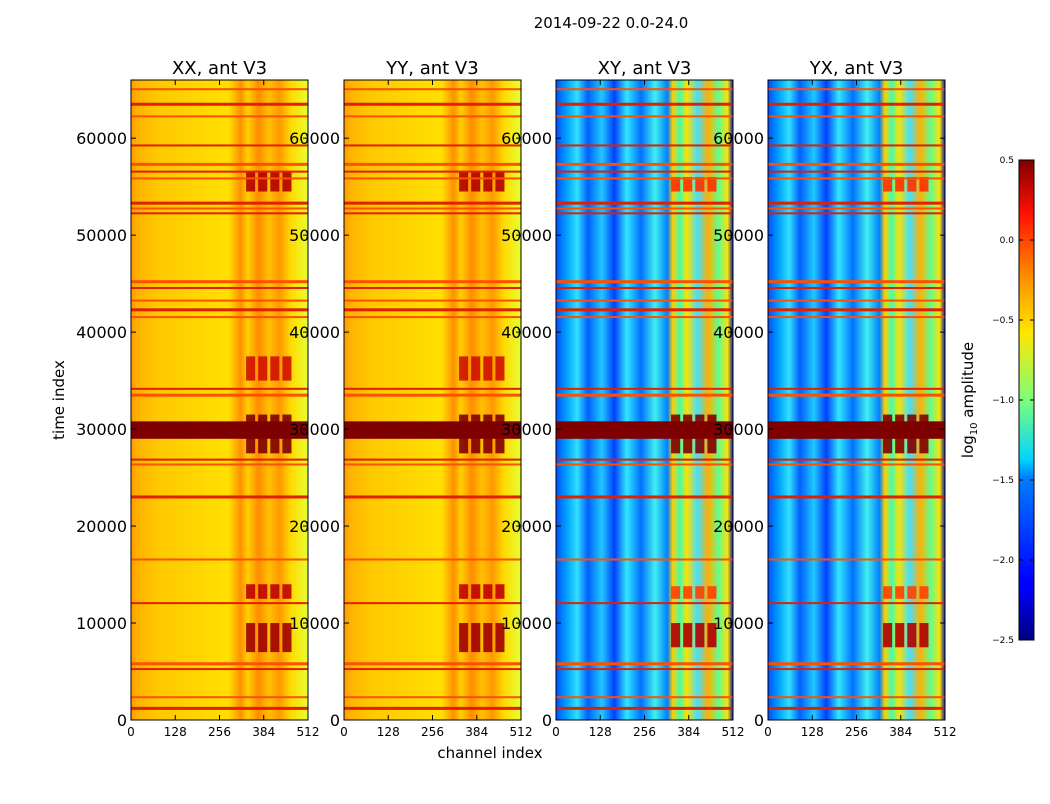 The image size is (1050, 804). I want to click on x-tick-label: 256, so click(856, 732).